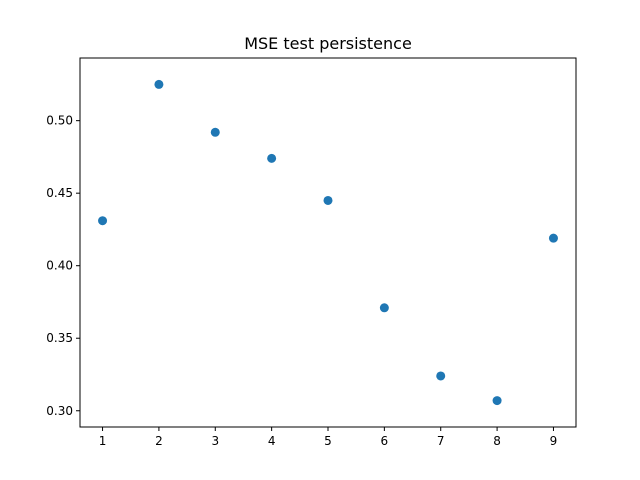  Describe the element at coordinates (328, 441) in the screenshot. I see `x-tick-label: 5` at that location.